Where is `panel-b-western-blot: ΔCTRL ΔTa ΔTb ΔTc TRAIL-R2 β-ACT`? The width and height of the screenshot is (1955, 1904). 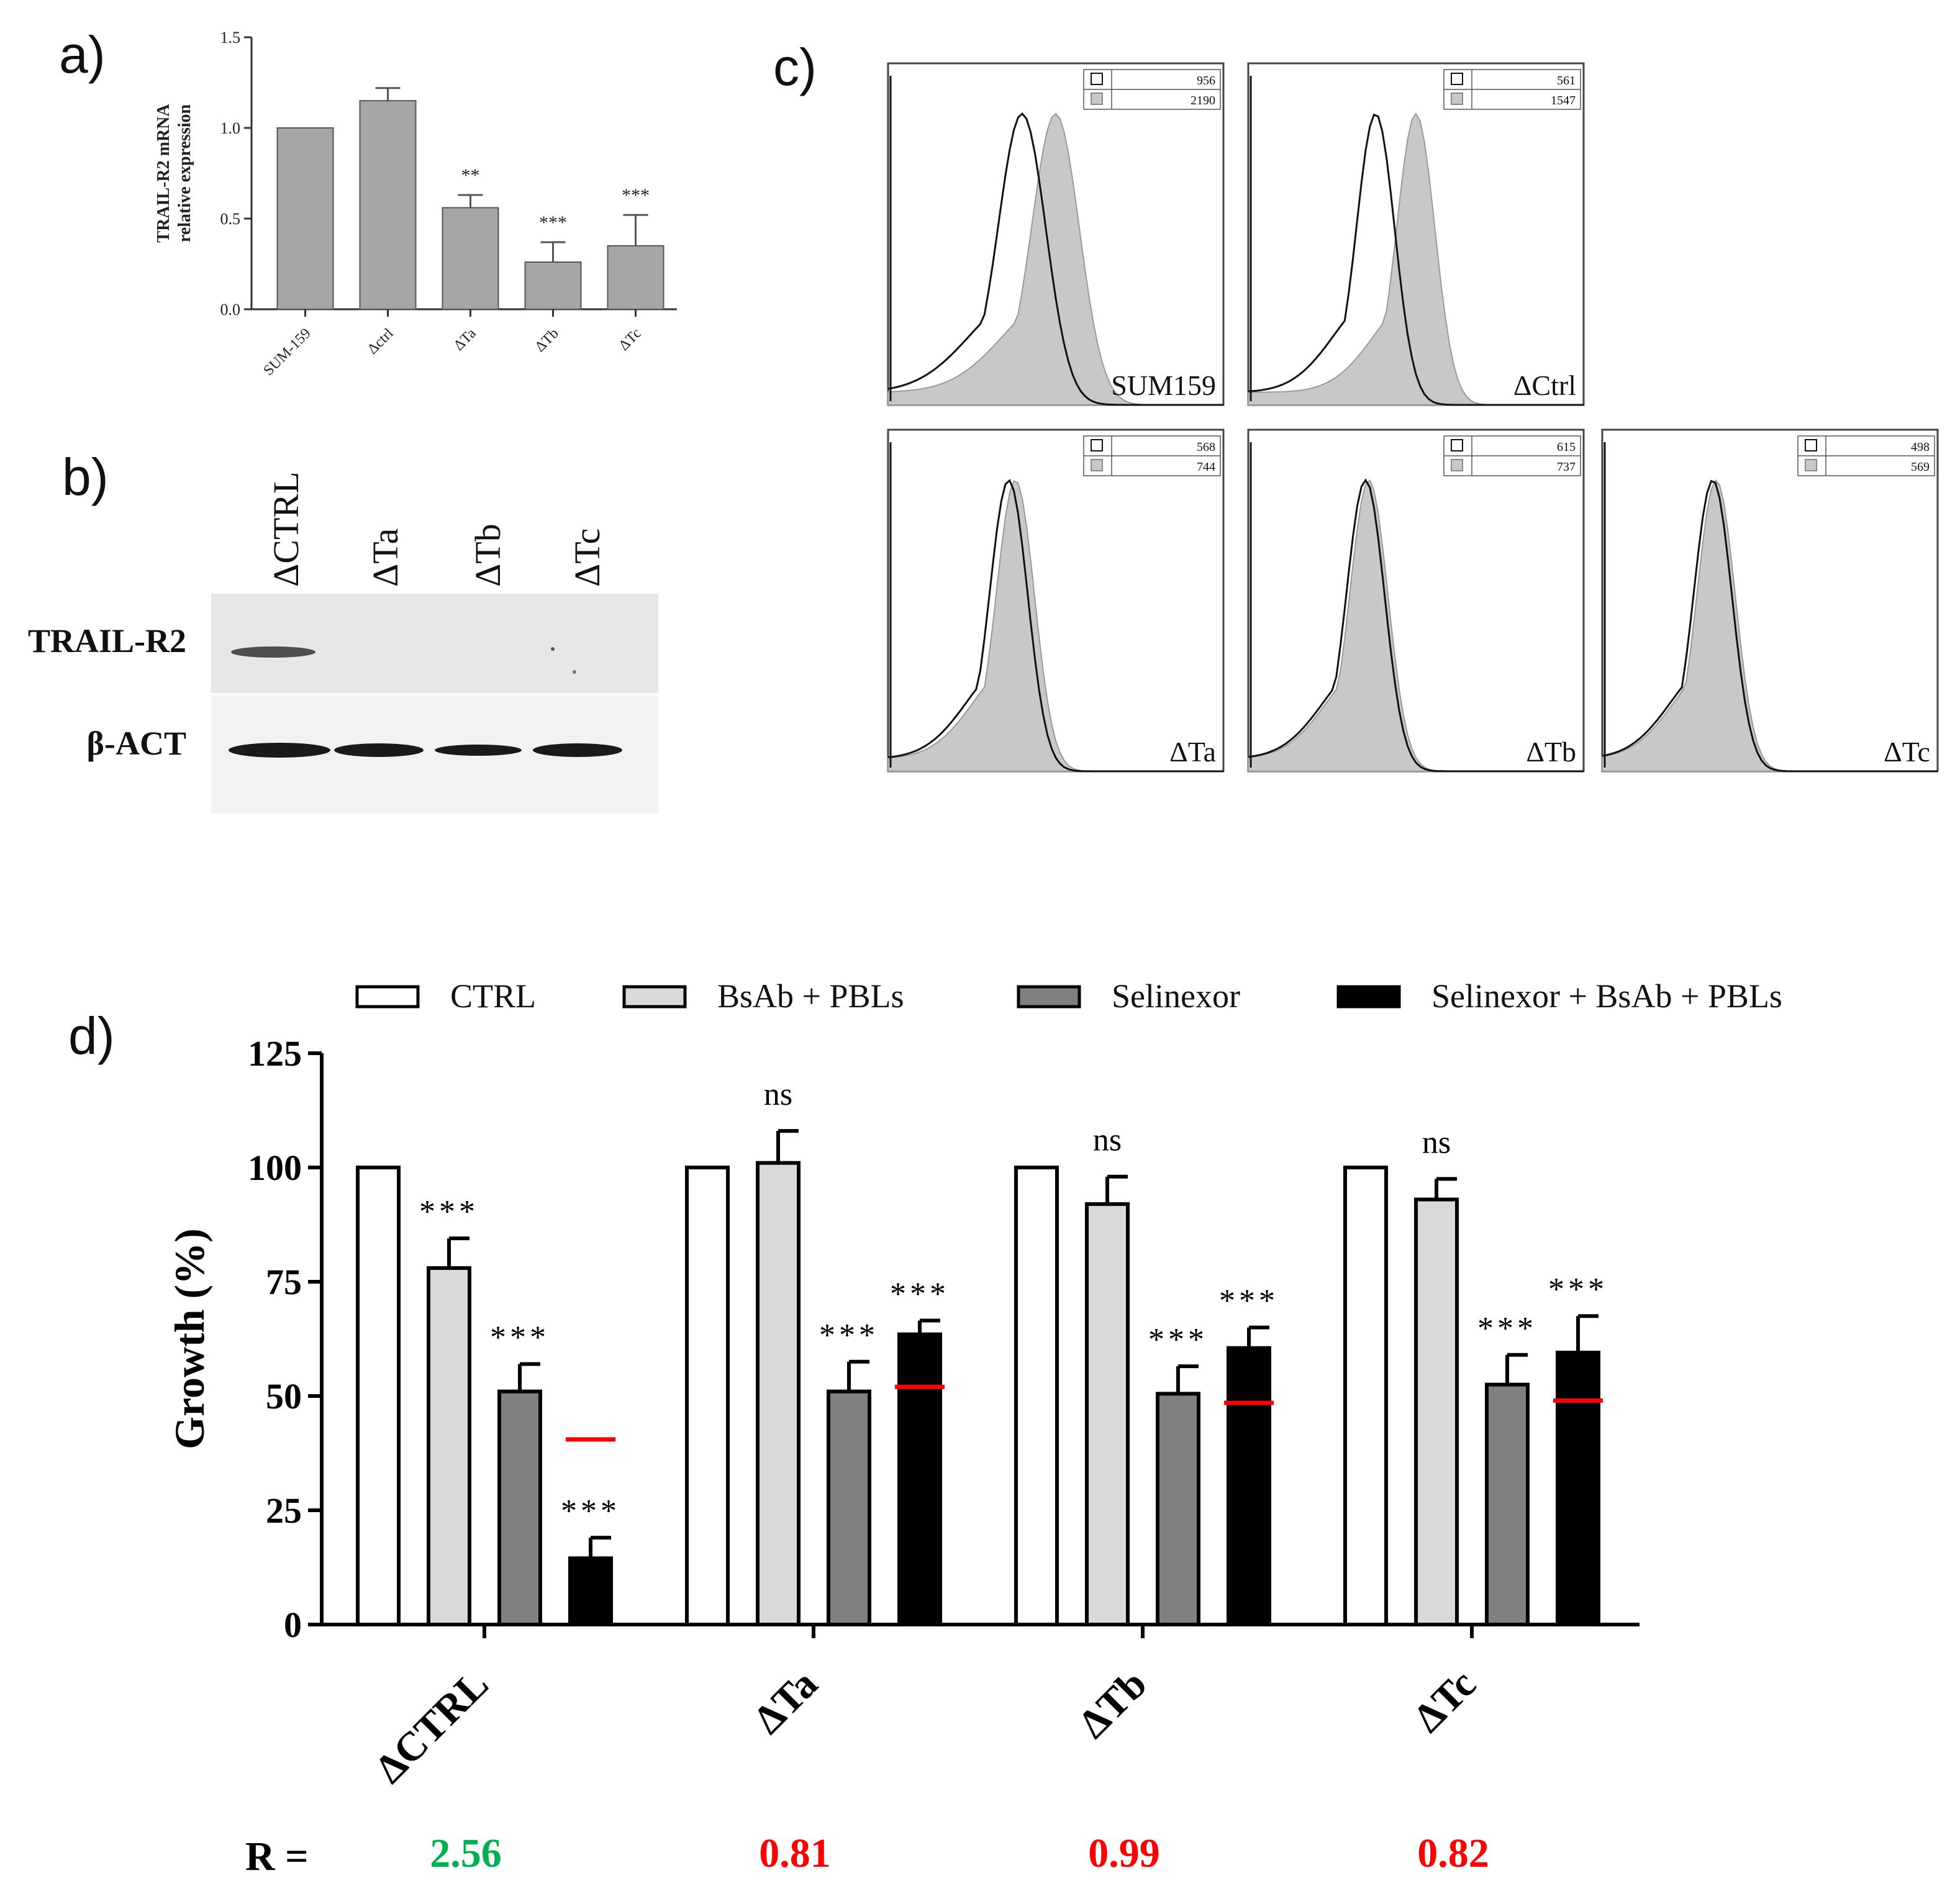 panel-b-western-blot: ΔCTRL ΔTa ΔTb ΔTc TRAIL-R2 β-ACT is located at coordinates (343, 642).